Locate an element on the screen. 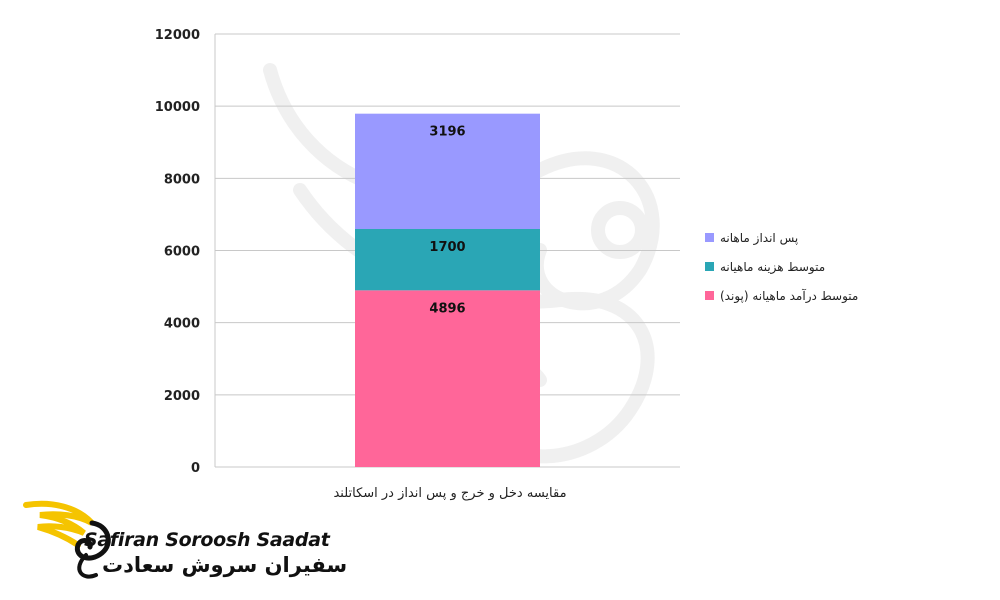  stacked-bar is located at coordinates (447, 290).